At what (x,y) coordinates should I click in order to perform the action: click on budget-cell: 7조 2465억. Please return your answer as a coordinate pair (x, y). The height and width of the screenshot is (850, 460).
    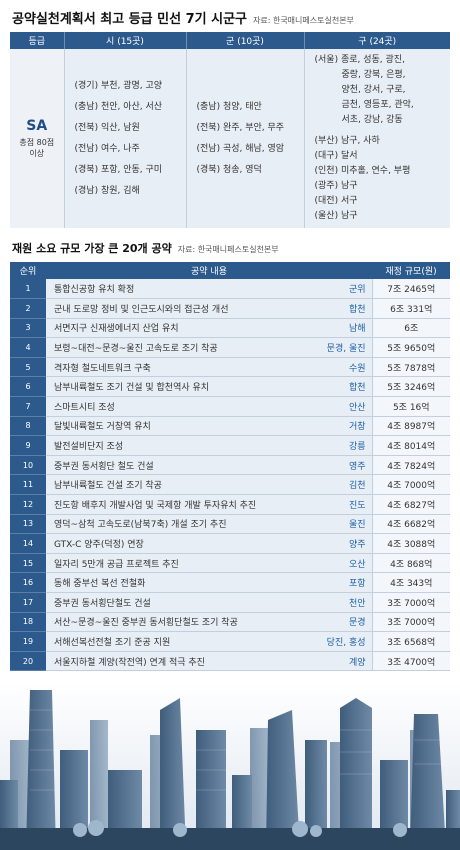
    Looking at the image, I should click on (411, 289).